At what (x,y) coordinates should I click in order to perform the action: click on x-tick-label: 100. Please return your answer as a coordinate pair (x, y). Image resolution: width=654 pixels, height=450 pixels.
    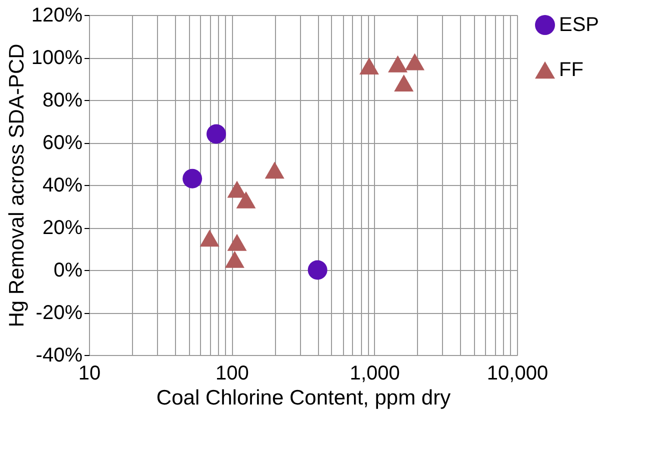
    Looking at the image, I should click on (232, 373).